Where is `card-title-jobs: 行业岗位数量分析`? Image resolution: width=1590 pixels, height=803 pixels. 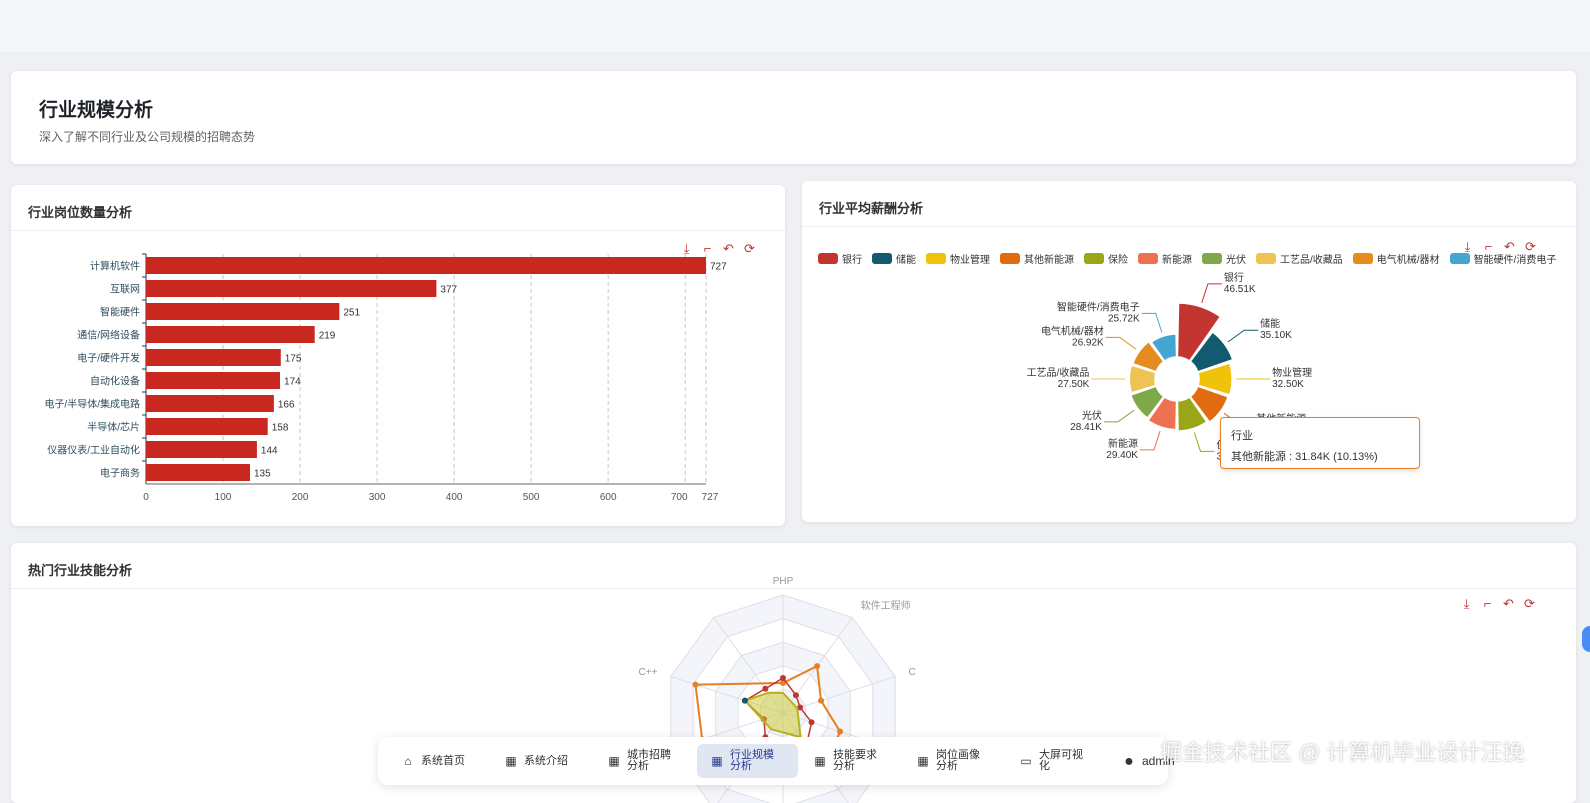 card-title-jobs: 行业岗位数量分析 is located at coordinates (398, 208).